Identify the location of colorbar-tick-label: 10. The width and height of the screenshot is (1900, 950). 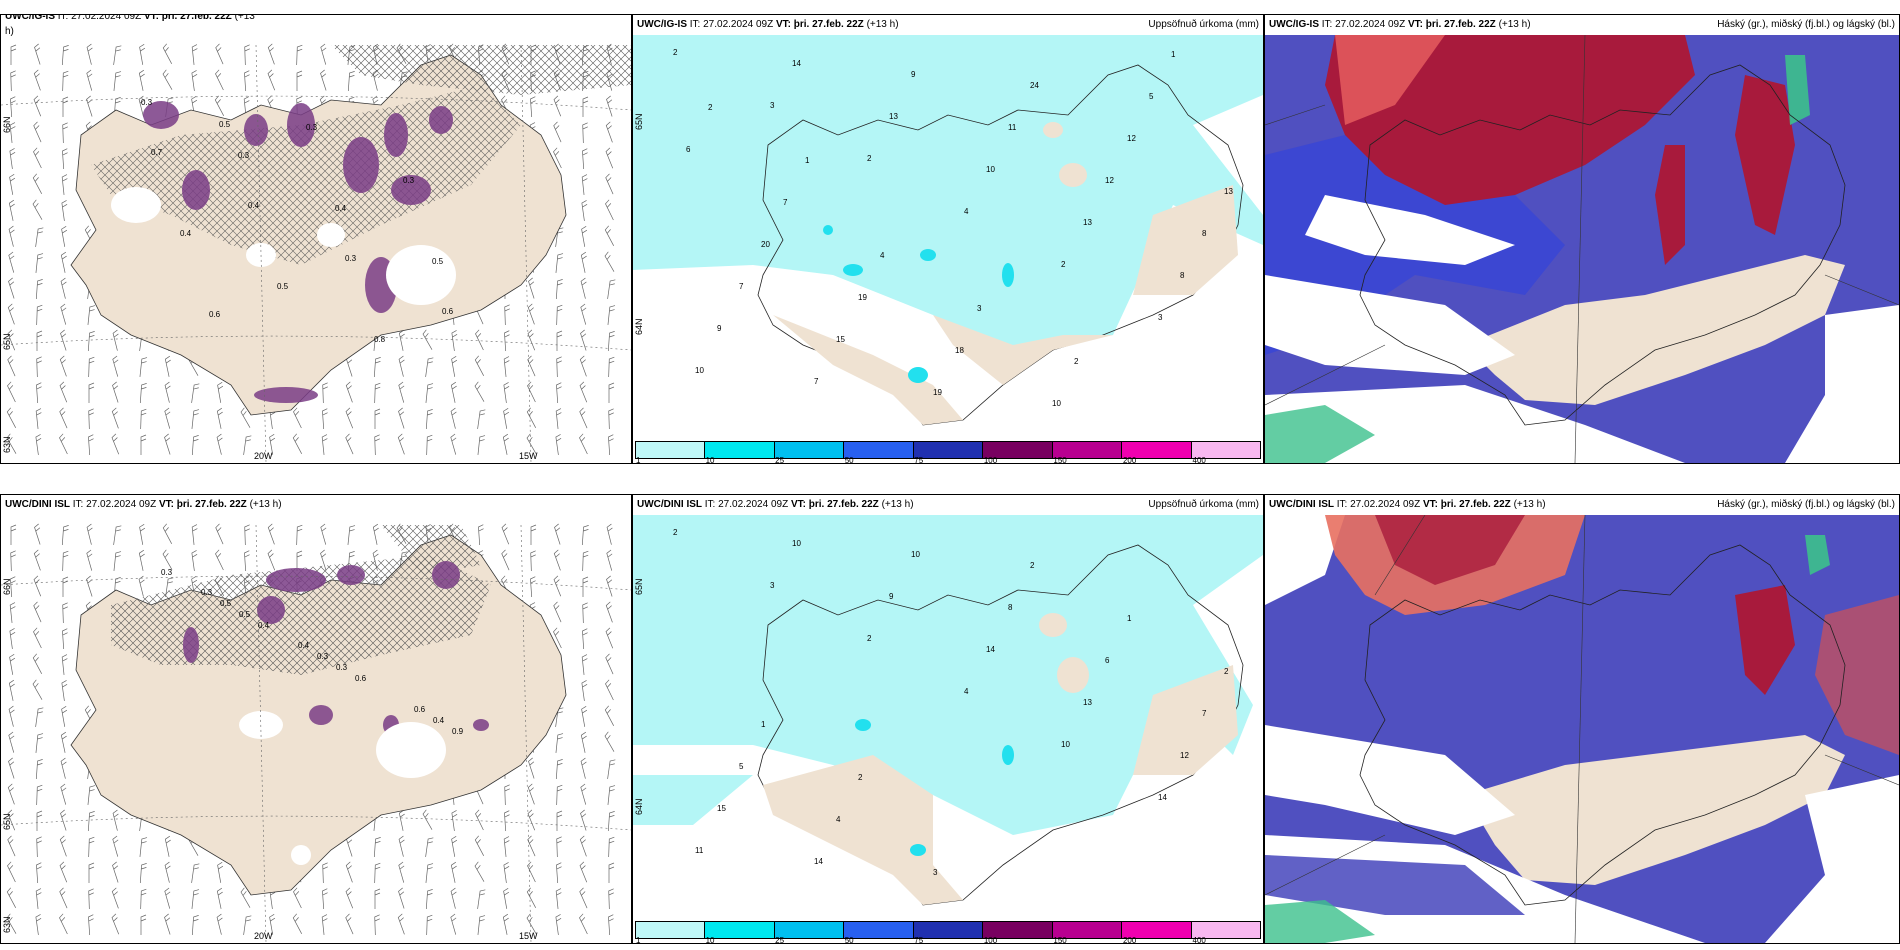
(710, 940).